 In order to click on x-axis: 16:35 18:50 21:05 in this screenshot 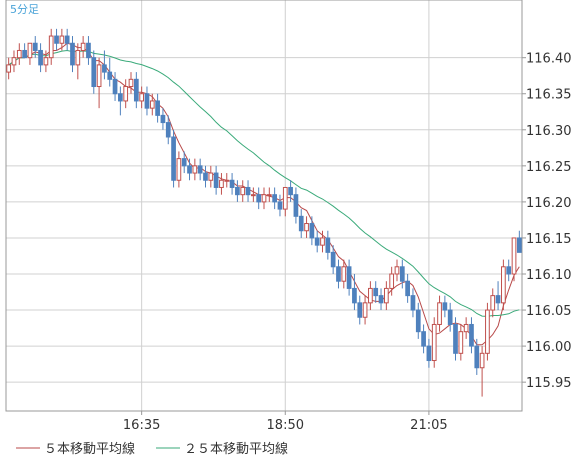, I will do `click(285, 422)`.